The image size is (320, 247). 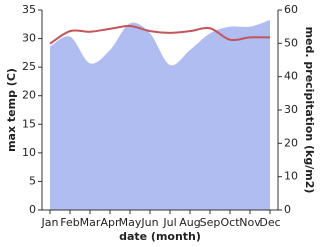 I want to click on y2-tick-label: 10, so click(x=291, y=176).